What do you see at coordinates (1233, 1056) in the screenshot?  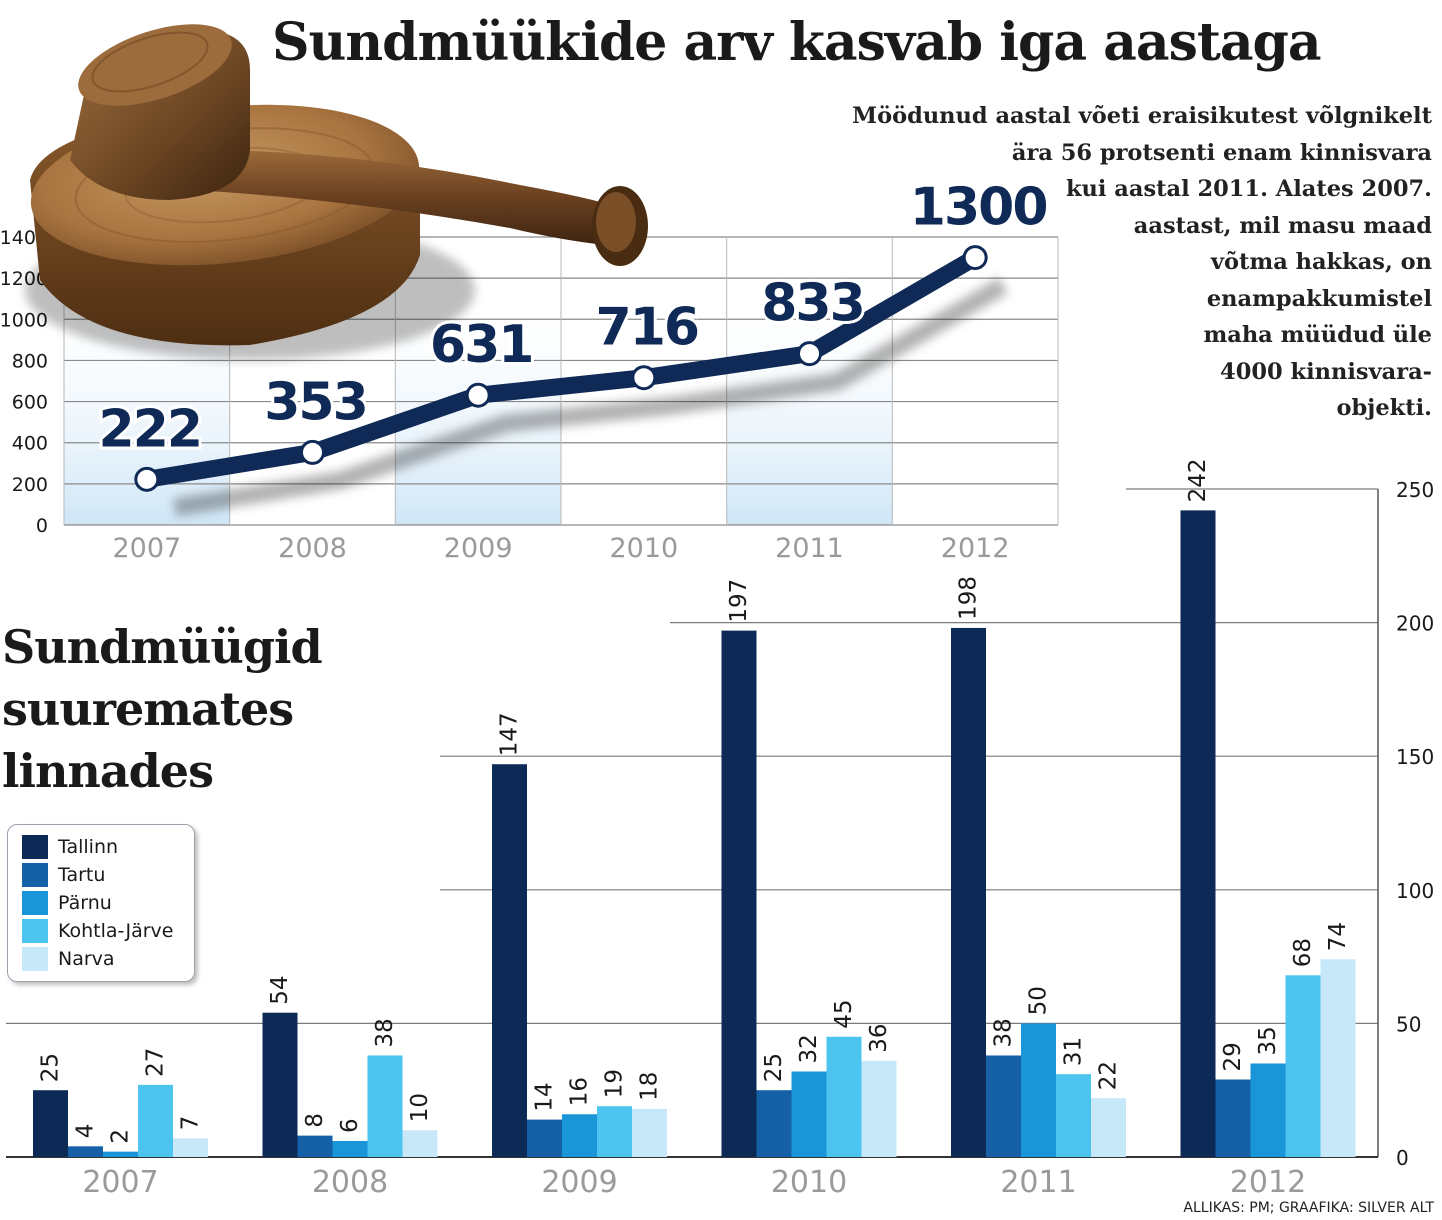 I see `bar-data-label: 29` at bounding box center [1233, 1056].